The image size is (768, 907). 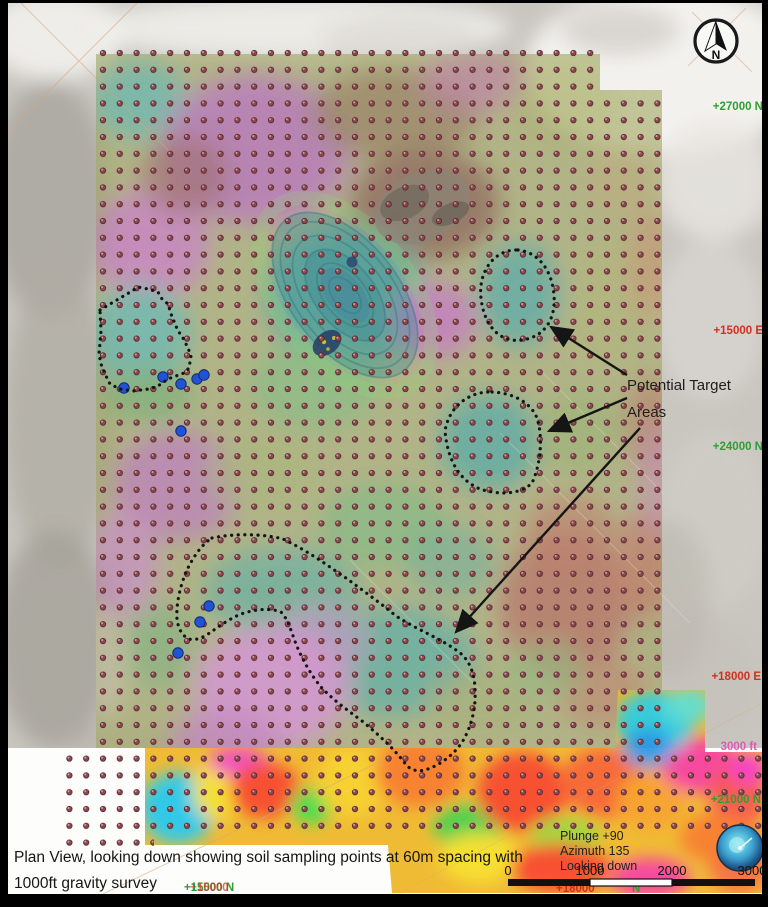 I want to click on scale-label: 2000, so click(x=672, y=870).